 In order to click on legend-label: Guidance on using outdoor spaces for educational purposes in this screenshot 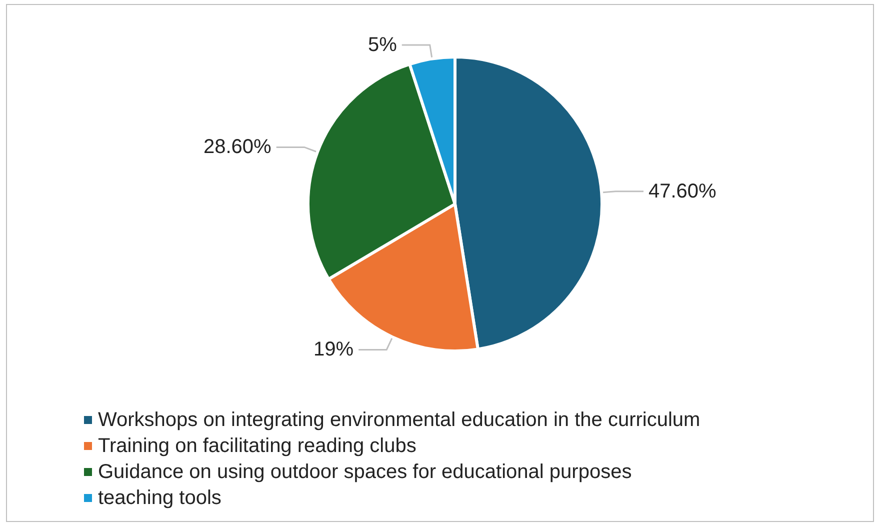, I will do `click(365, 472)`.